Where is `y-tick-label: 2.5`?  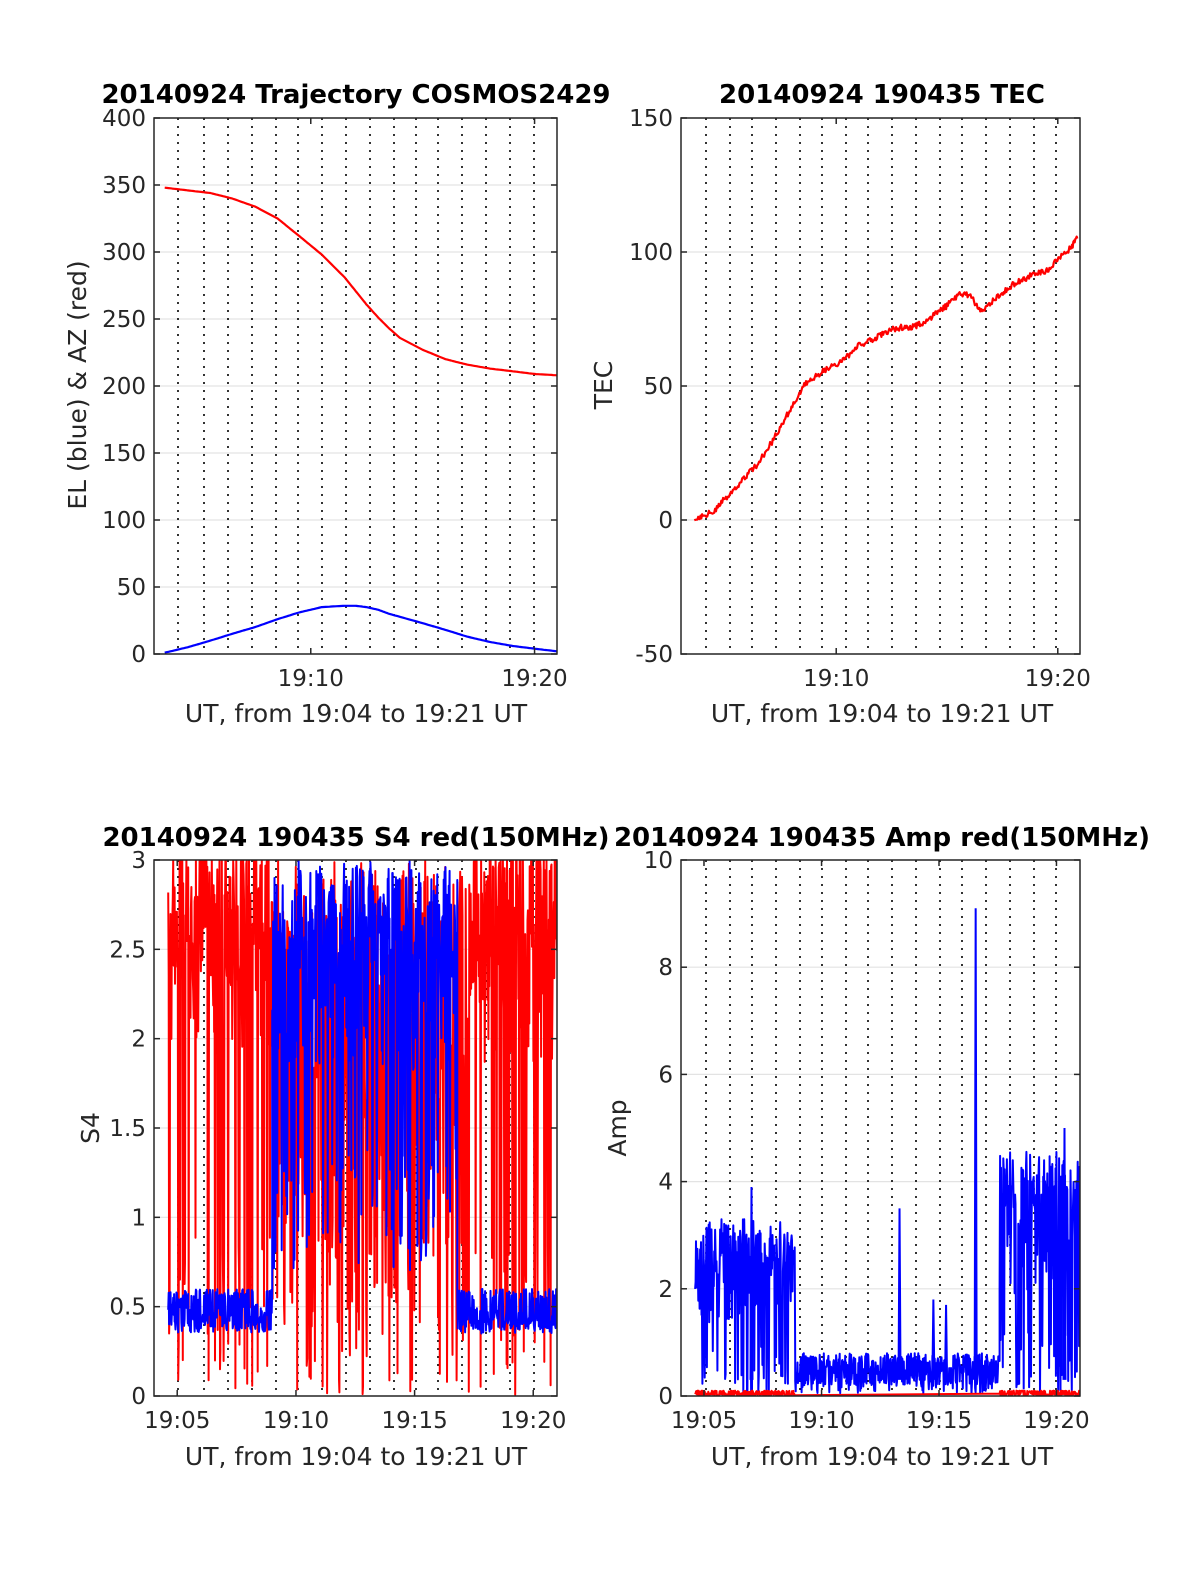
y-tick-label: 2.5 is located at coordinates (127, 950).